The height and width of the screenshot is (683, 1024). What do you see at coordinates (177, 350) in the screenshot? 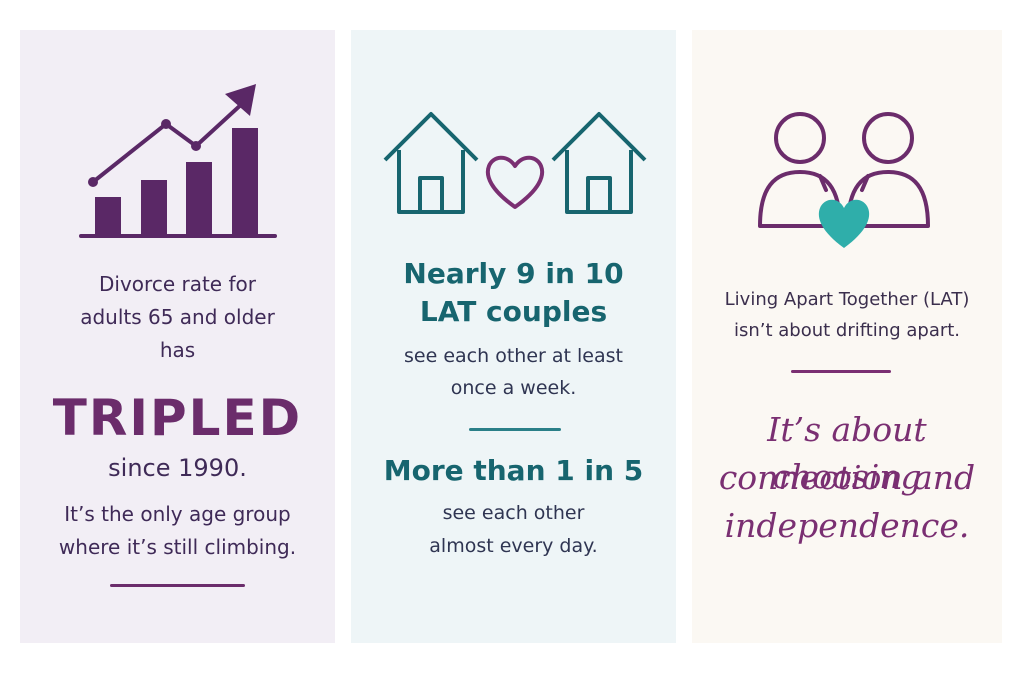
I see `divorce-rate-text-line-3: has` at bounding box center [177, 350].